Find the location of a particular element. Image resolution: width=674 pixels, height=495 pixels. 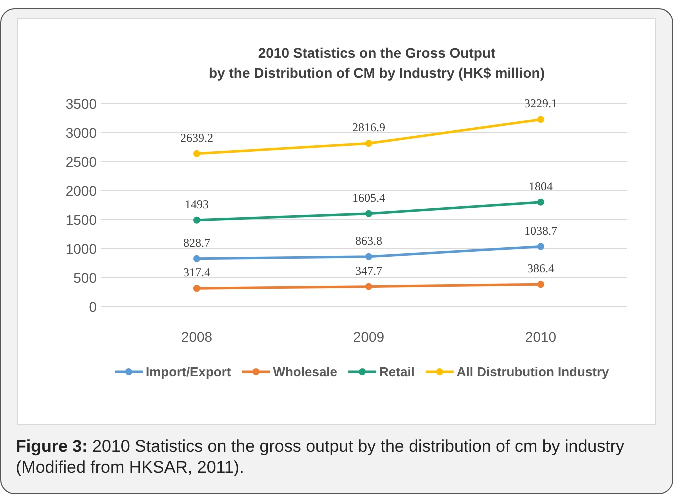

y-tick-label: 0 is located at coordinates (93, 307).